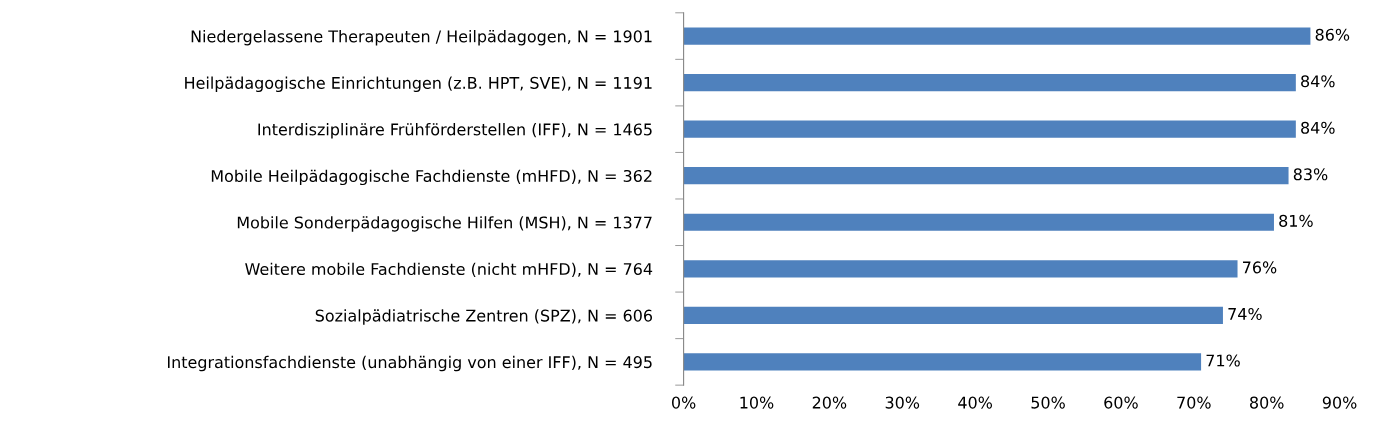 The height and width of the screenshot is (427, 1381). I want to click on x-tick-label: 40%, so click(975, 402).